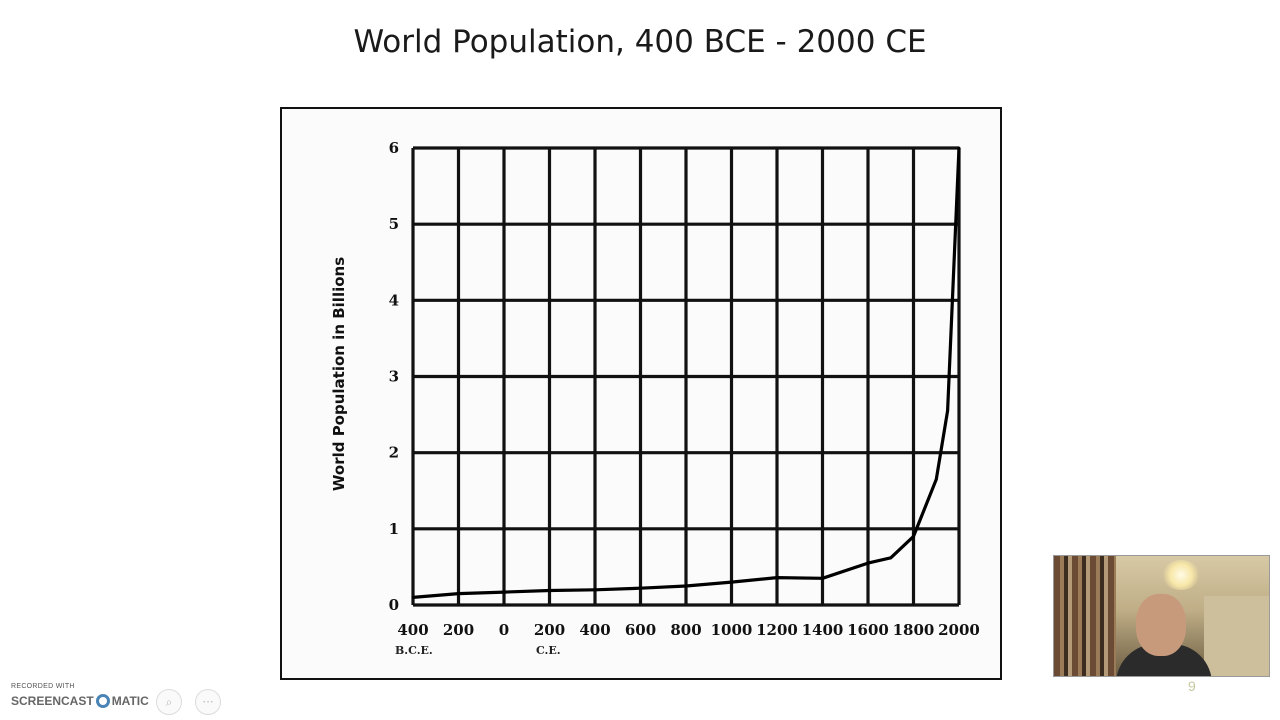  Describe the element at coordinates (208, 702) in the screenshot. I see `more-options-icon: ···` at that location.